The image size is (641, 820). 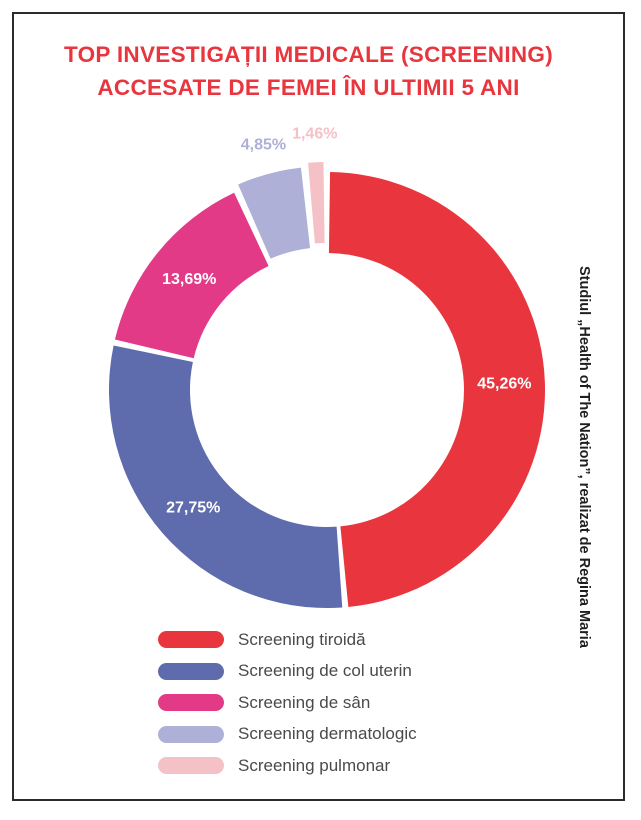 What do you see at coordinates (314, 765) in the screenshot?
I see `legend-label-pulmonar: Screening pulmonar` at bounding box center [314, 765].